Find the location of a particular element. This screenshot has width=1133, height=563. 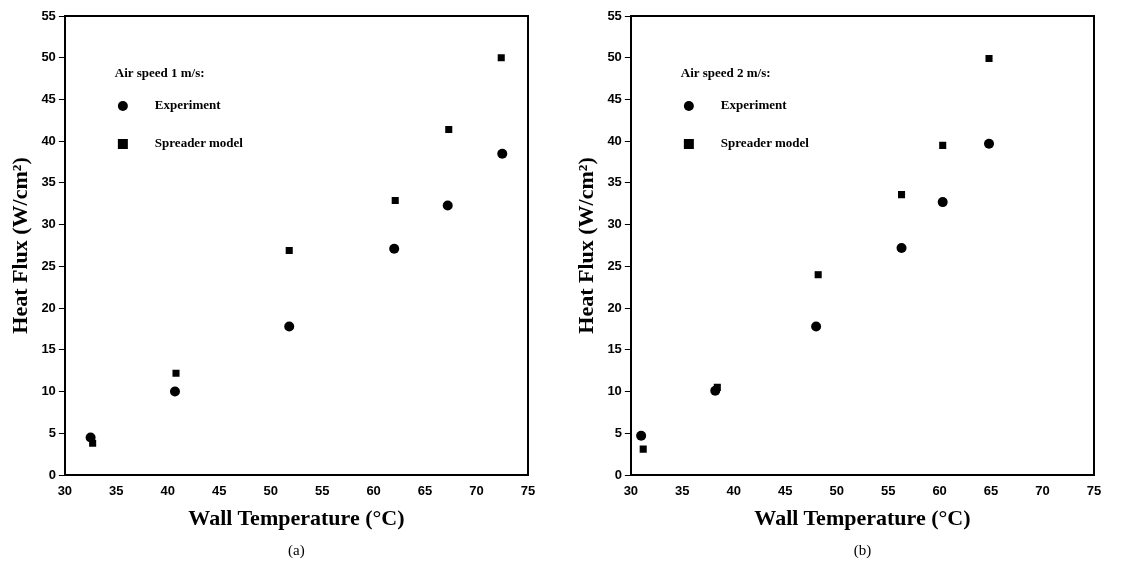

text: (b) is located at coordinates (862, 551).